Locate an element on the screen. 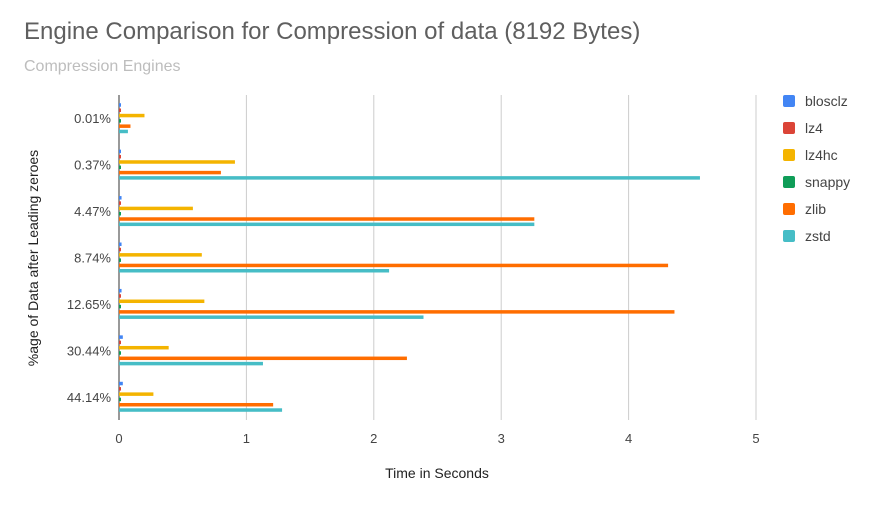  chart-subtitle: Compression Engines is located at coordinates (102, 66).